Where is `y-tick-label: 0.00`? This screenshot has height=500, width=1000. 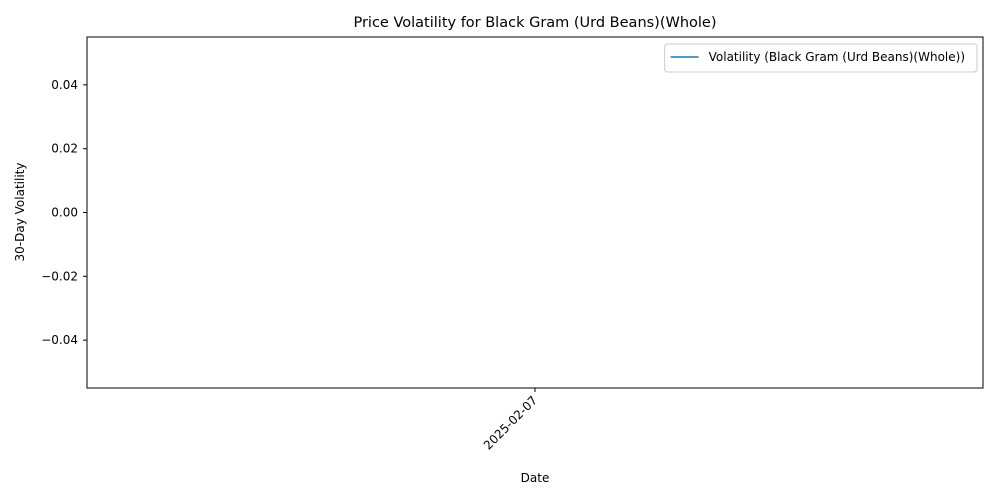
y-tick-label: 0.00 is located at coordinates (64, 213).